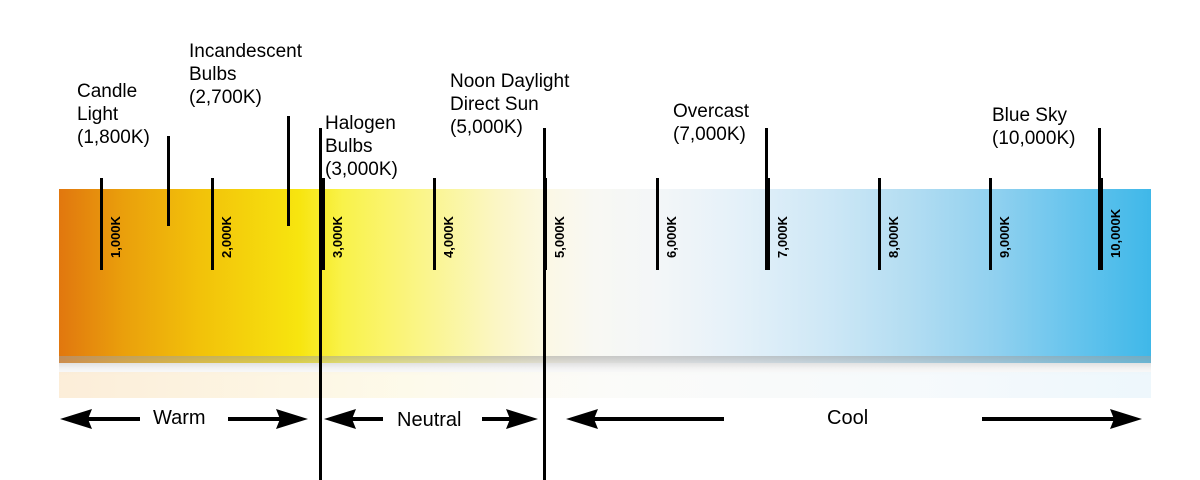 The height and width of the screenshot is (480, 1200). What do you see at coordinates (544, 304) in the screenshot?
I see `neutral-cool-divider` at bounding box center [544, 304].